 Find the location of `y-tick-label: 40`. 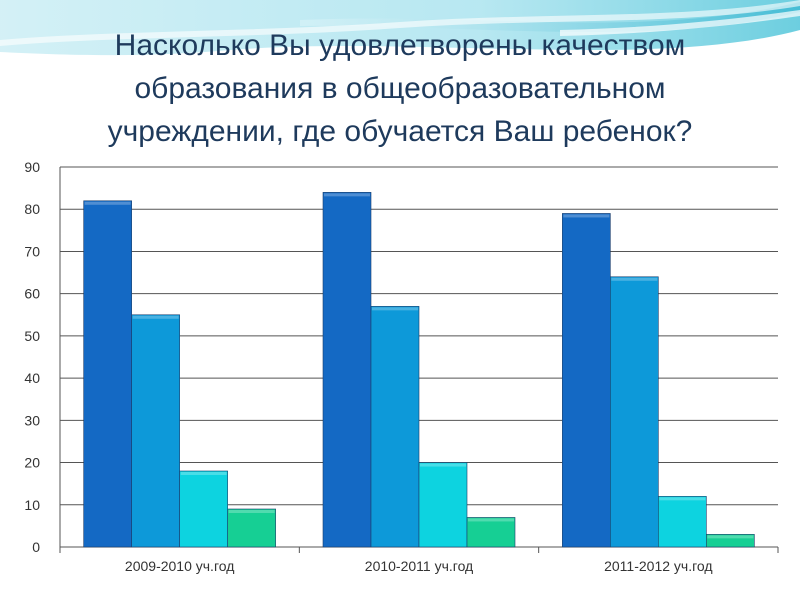

y-tick-label: 40 is located at coordinates (32, 378).